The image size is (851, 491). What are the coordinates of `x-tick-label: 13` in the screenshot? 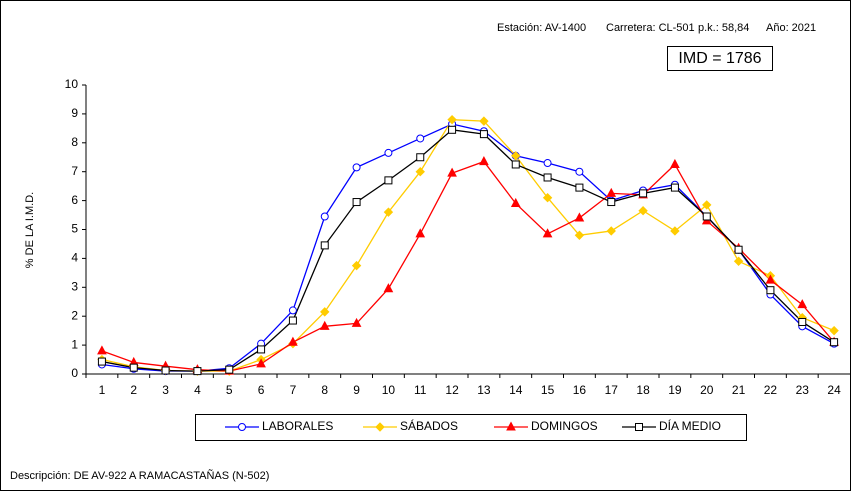 It's located at (484, 390).